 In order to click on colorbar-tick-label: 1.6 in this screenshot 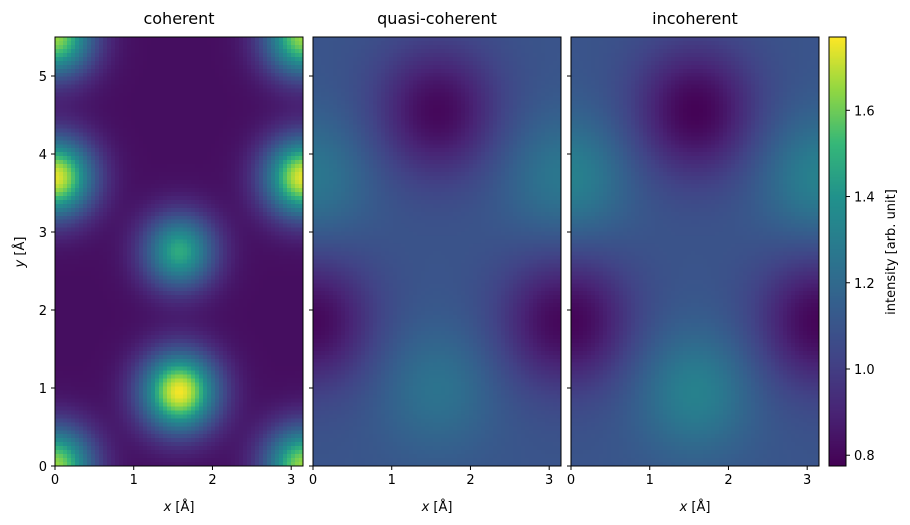, I will do `click(864, 111)`.